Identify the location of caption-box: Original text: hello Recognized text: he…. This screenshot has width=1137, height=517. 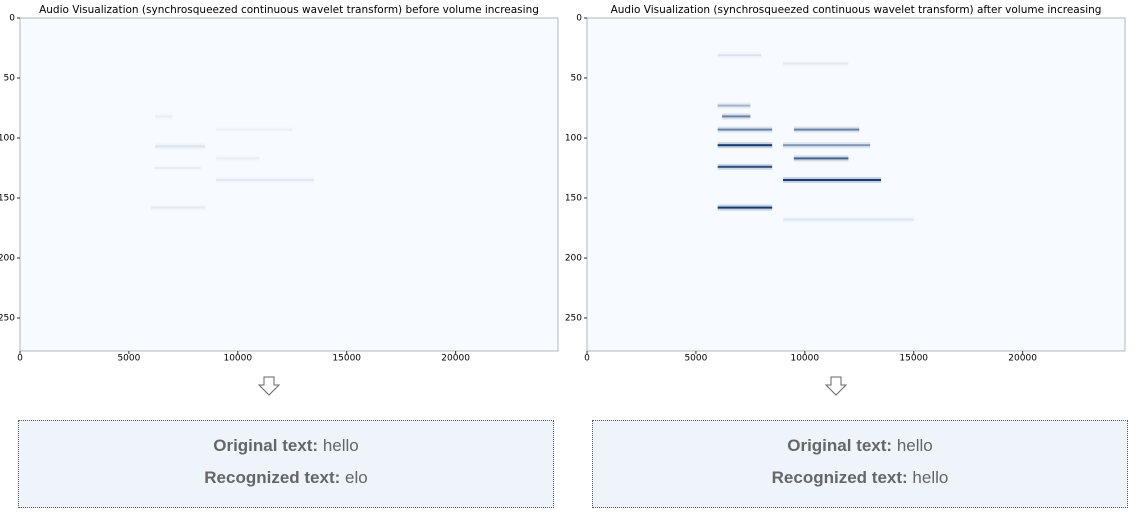
(860, 464).